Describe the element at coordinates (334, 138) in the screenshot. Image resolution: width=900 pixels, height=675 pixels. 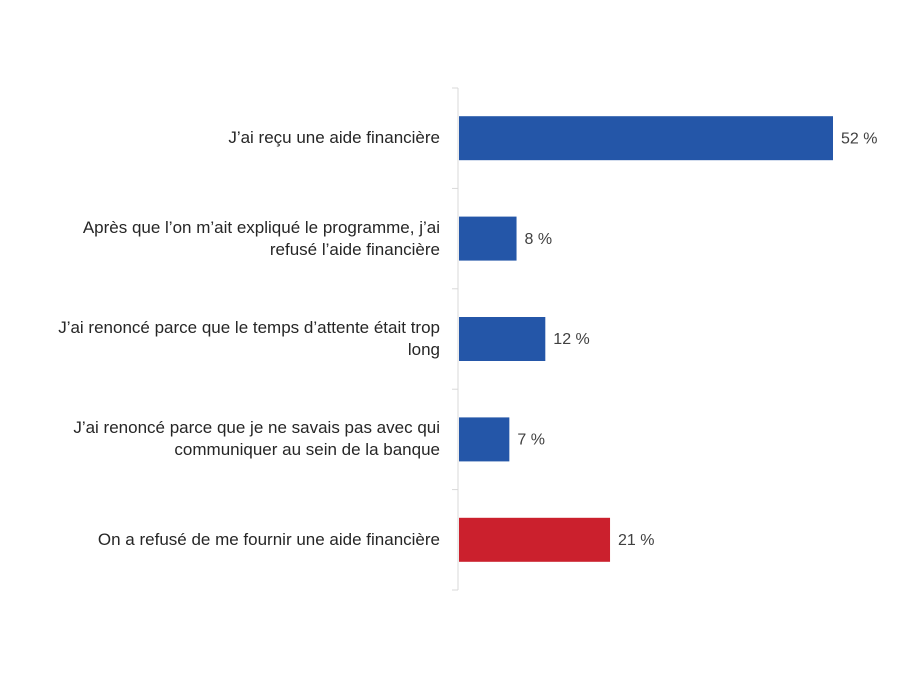
I see `category-label: J’ai reçu une aide financière` at that location.